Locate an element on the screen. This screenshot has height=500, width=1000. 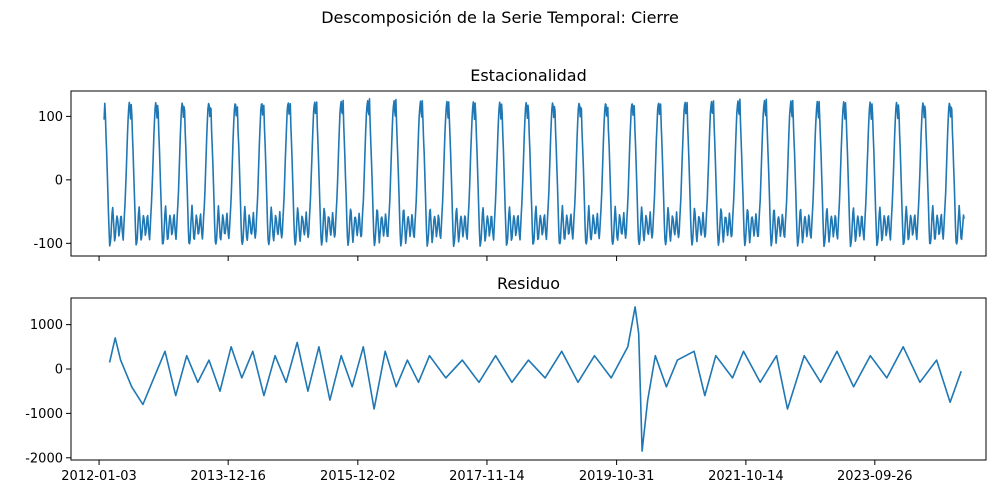
residual-title: Residuo is located at coordinates (528, 283).